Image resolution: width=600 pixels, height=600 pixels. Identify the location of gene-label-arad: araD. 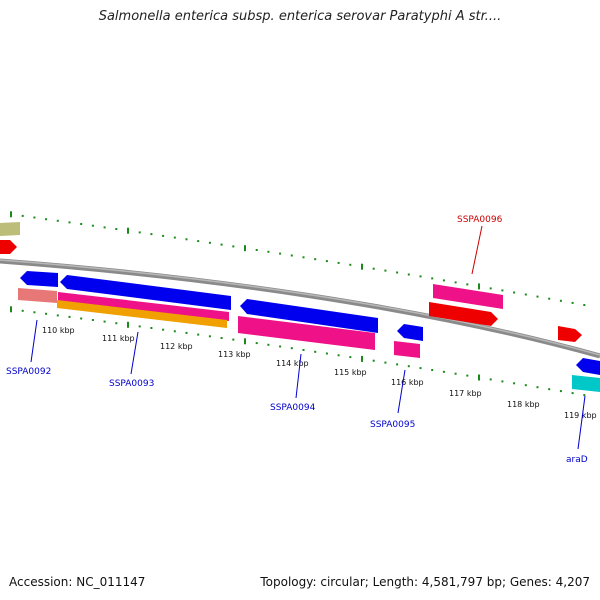
(577, 460).